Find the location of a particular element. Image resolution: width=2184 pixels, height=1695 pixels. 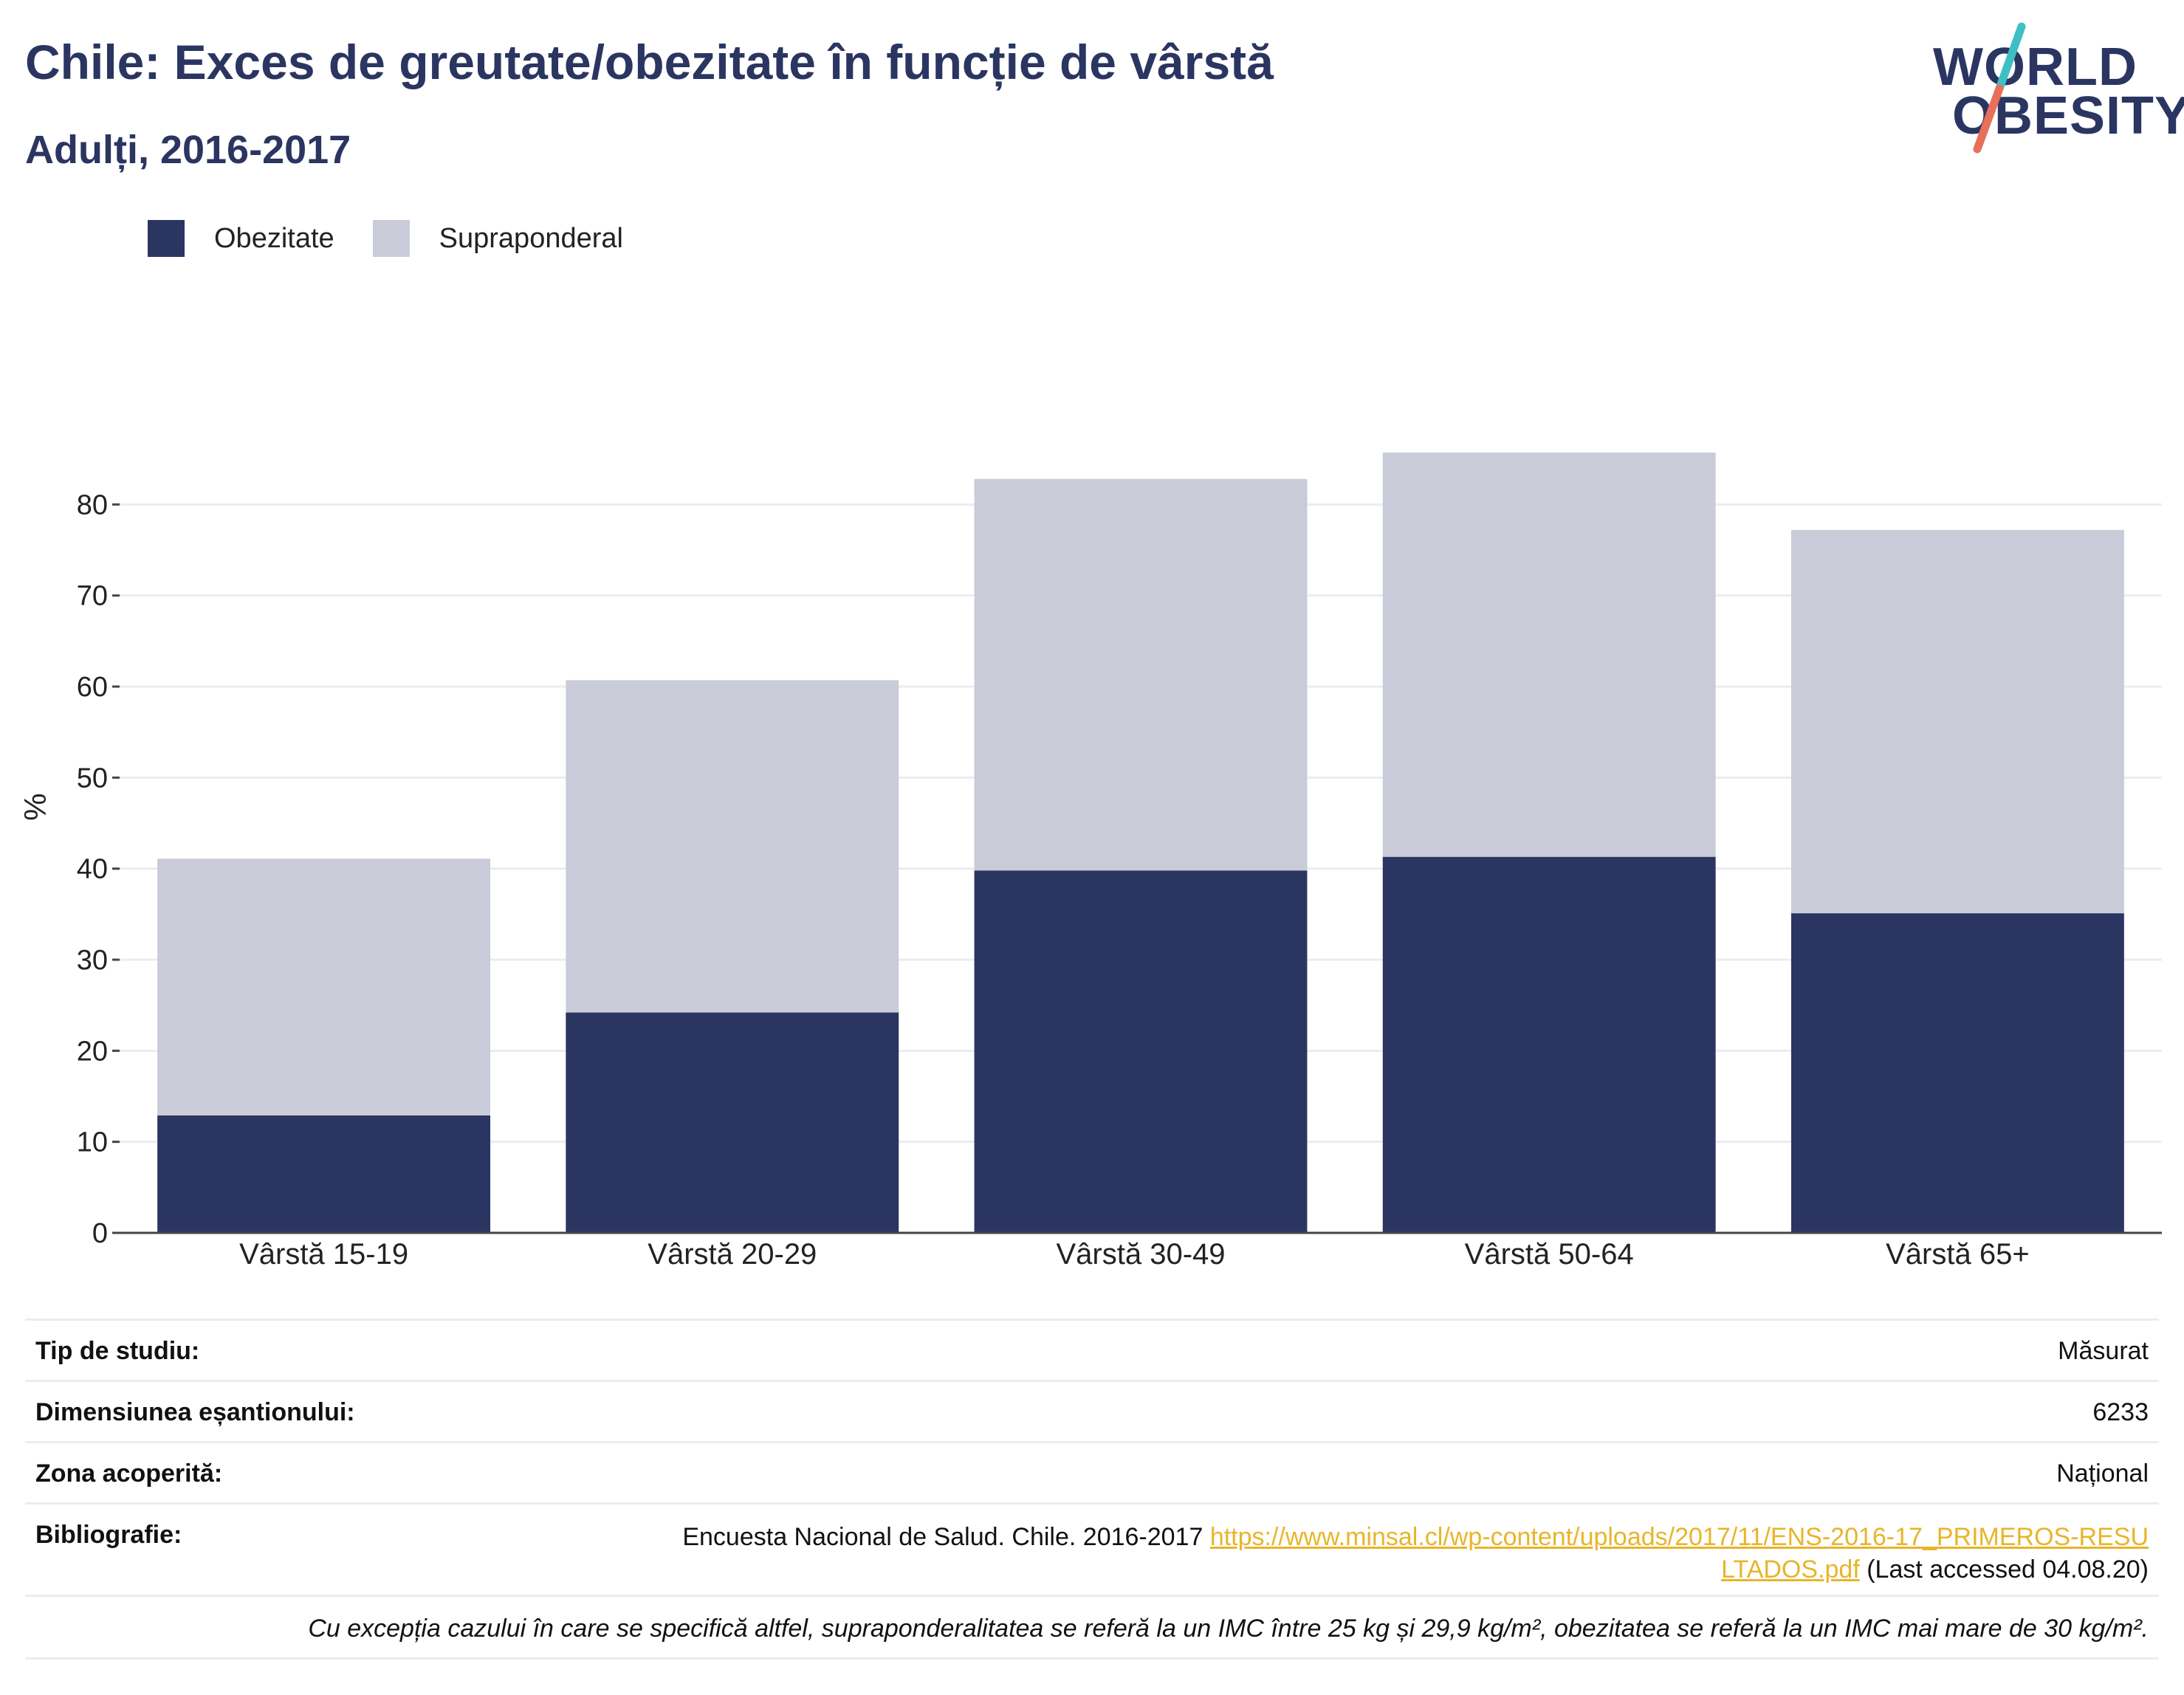

y-tick-label: 30 is located at coordinates (93, 961).